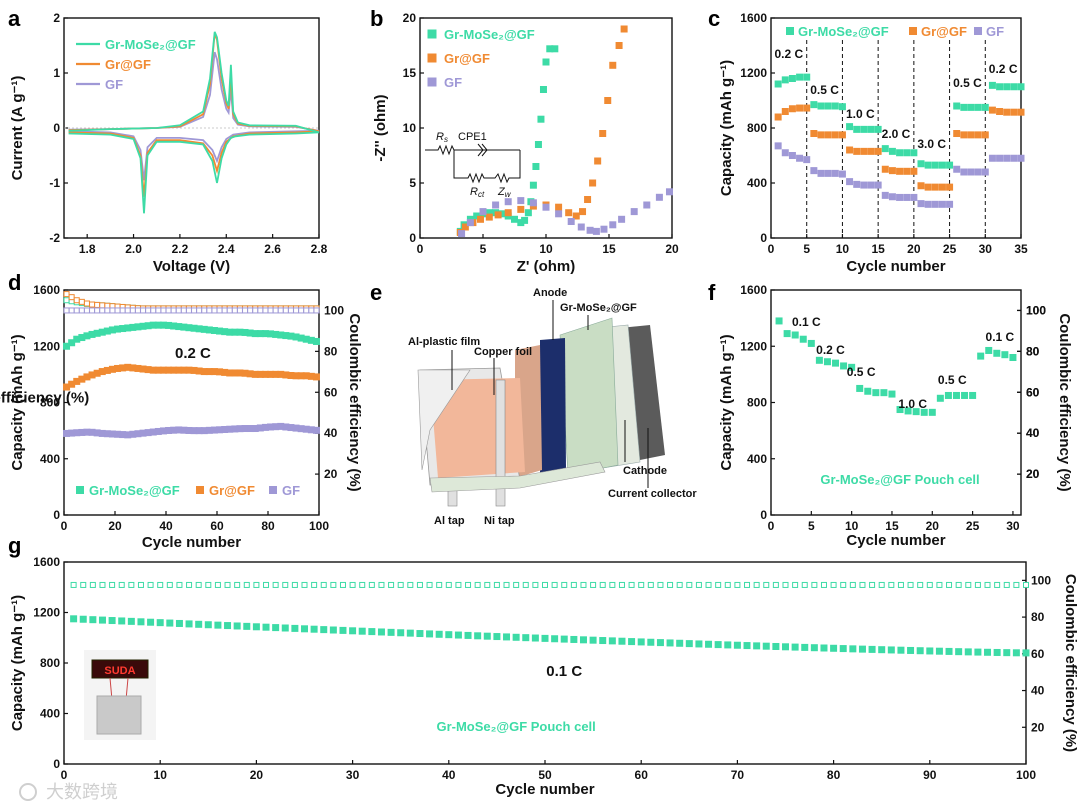  I want to click on y-tick-label: 1200, so click(46, 613).